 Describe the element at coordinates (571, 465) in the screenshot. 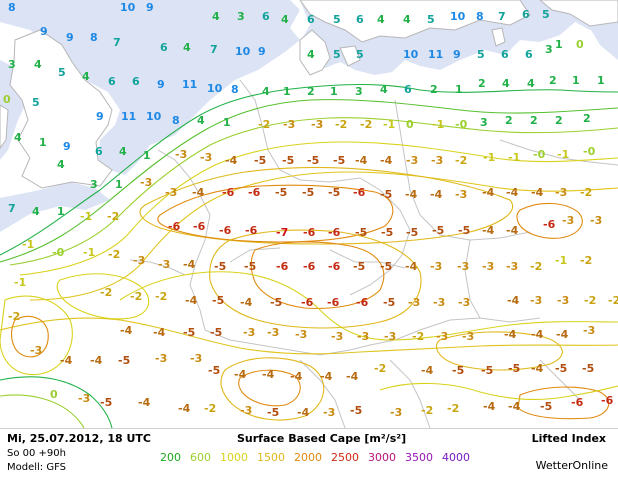

I see `brand-name: WetterOnline` at that location.